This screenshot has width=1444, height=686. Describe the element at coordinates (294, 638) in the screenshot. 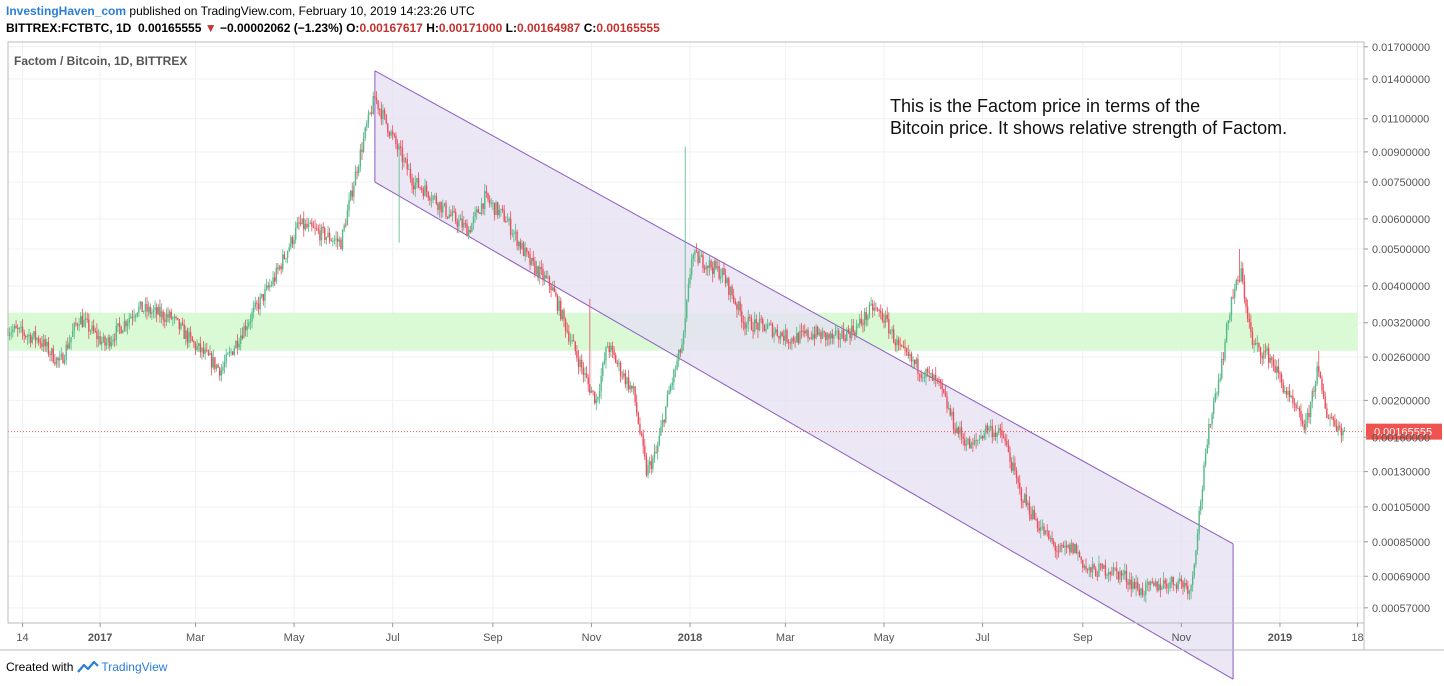

I see `x-tick-label: May` at that location.